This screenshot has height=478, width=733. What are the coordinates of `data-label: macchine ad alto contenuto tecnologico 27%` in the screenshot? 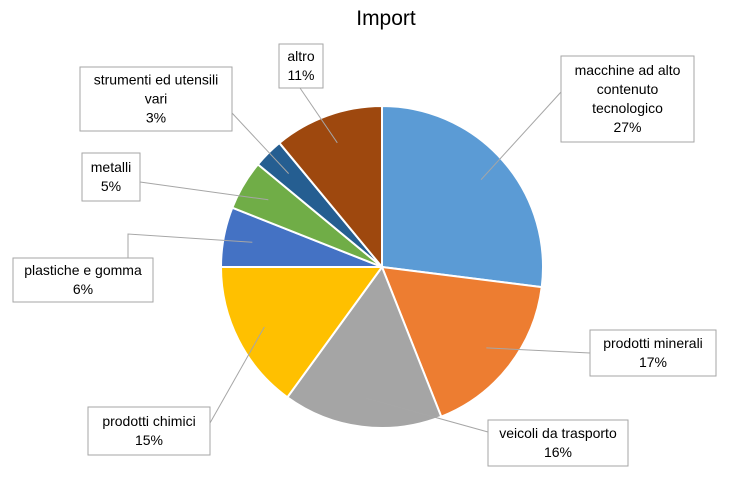 It's located at (627, 99).